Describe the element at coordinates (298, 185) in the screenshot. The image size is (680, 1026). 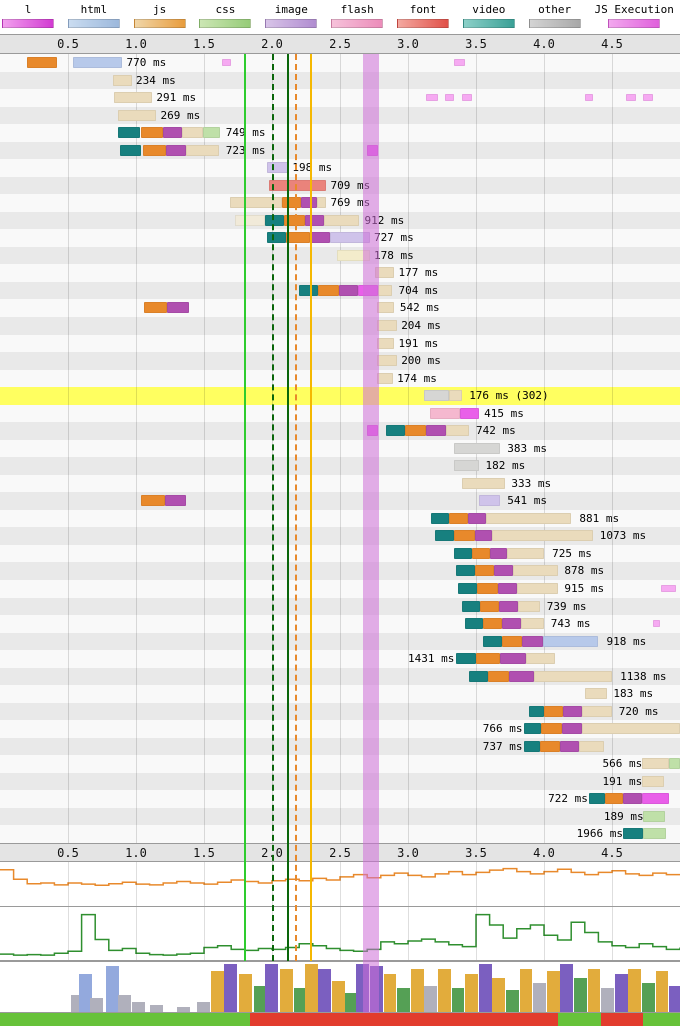
I see `request-segment-red` at that location.